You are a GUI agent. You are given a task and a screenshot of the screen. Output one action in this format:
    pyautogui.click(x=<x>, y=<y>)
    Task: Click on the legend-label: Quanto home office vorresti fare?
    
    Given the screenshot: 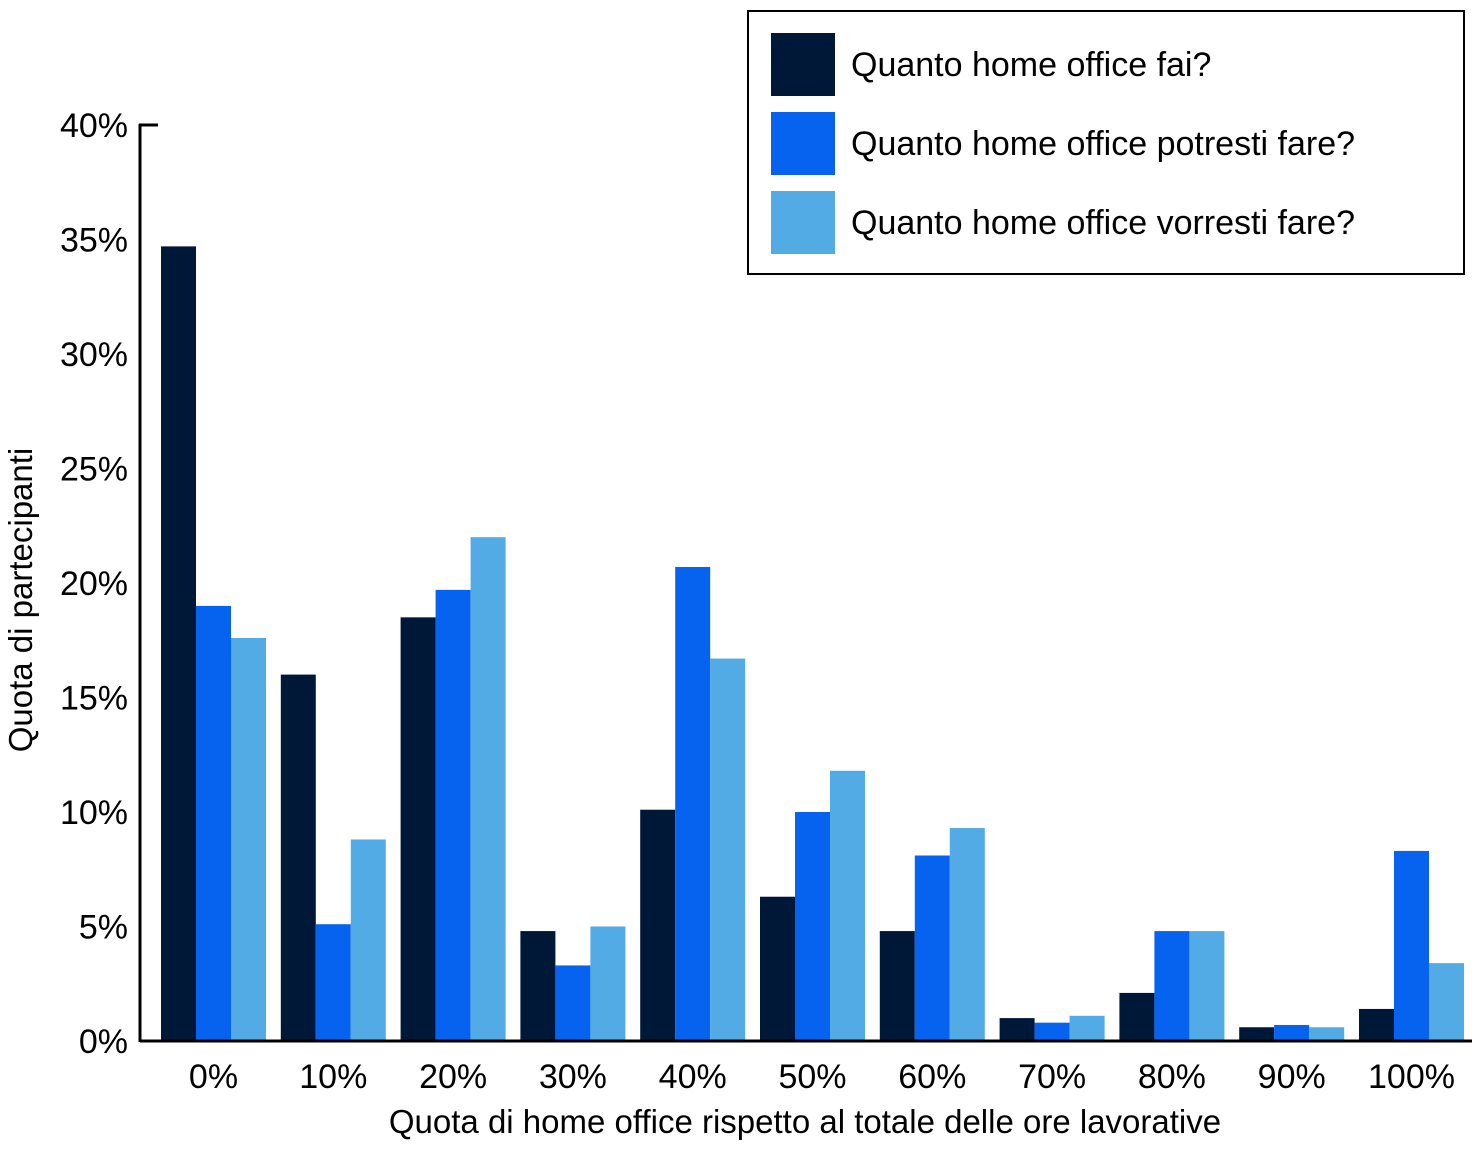 What is the action you would take?
    pyautogui.click(x=1103, y=223)
    